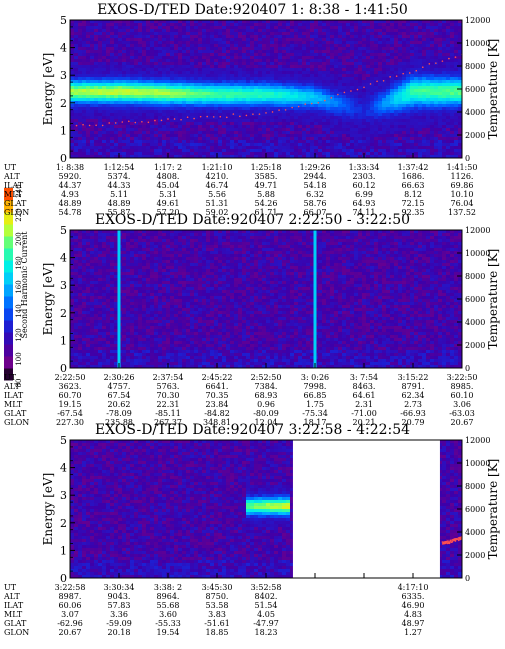  Describe the element at coordinates (331, 98) in the screenshot. I see `temperature-point` at that location.